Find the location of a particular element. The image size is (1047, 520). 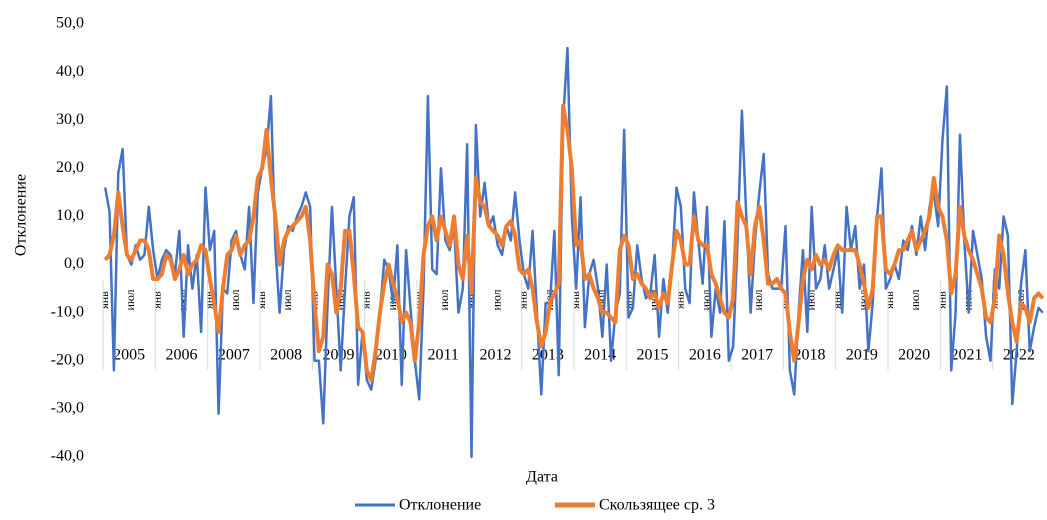

y-tick-label: 0,0 is located at coordinates (74, 263).